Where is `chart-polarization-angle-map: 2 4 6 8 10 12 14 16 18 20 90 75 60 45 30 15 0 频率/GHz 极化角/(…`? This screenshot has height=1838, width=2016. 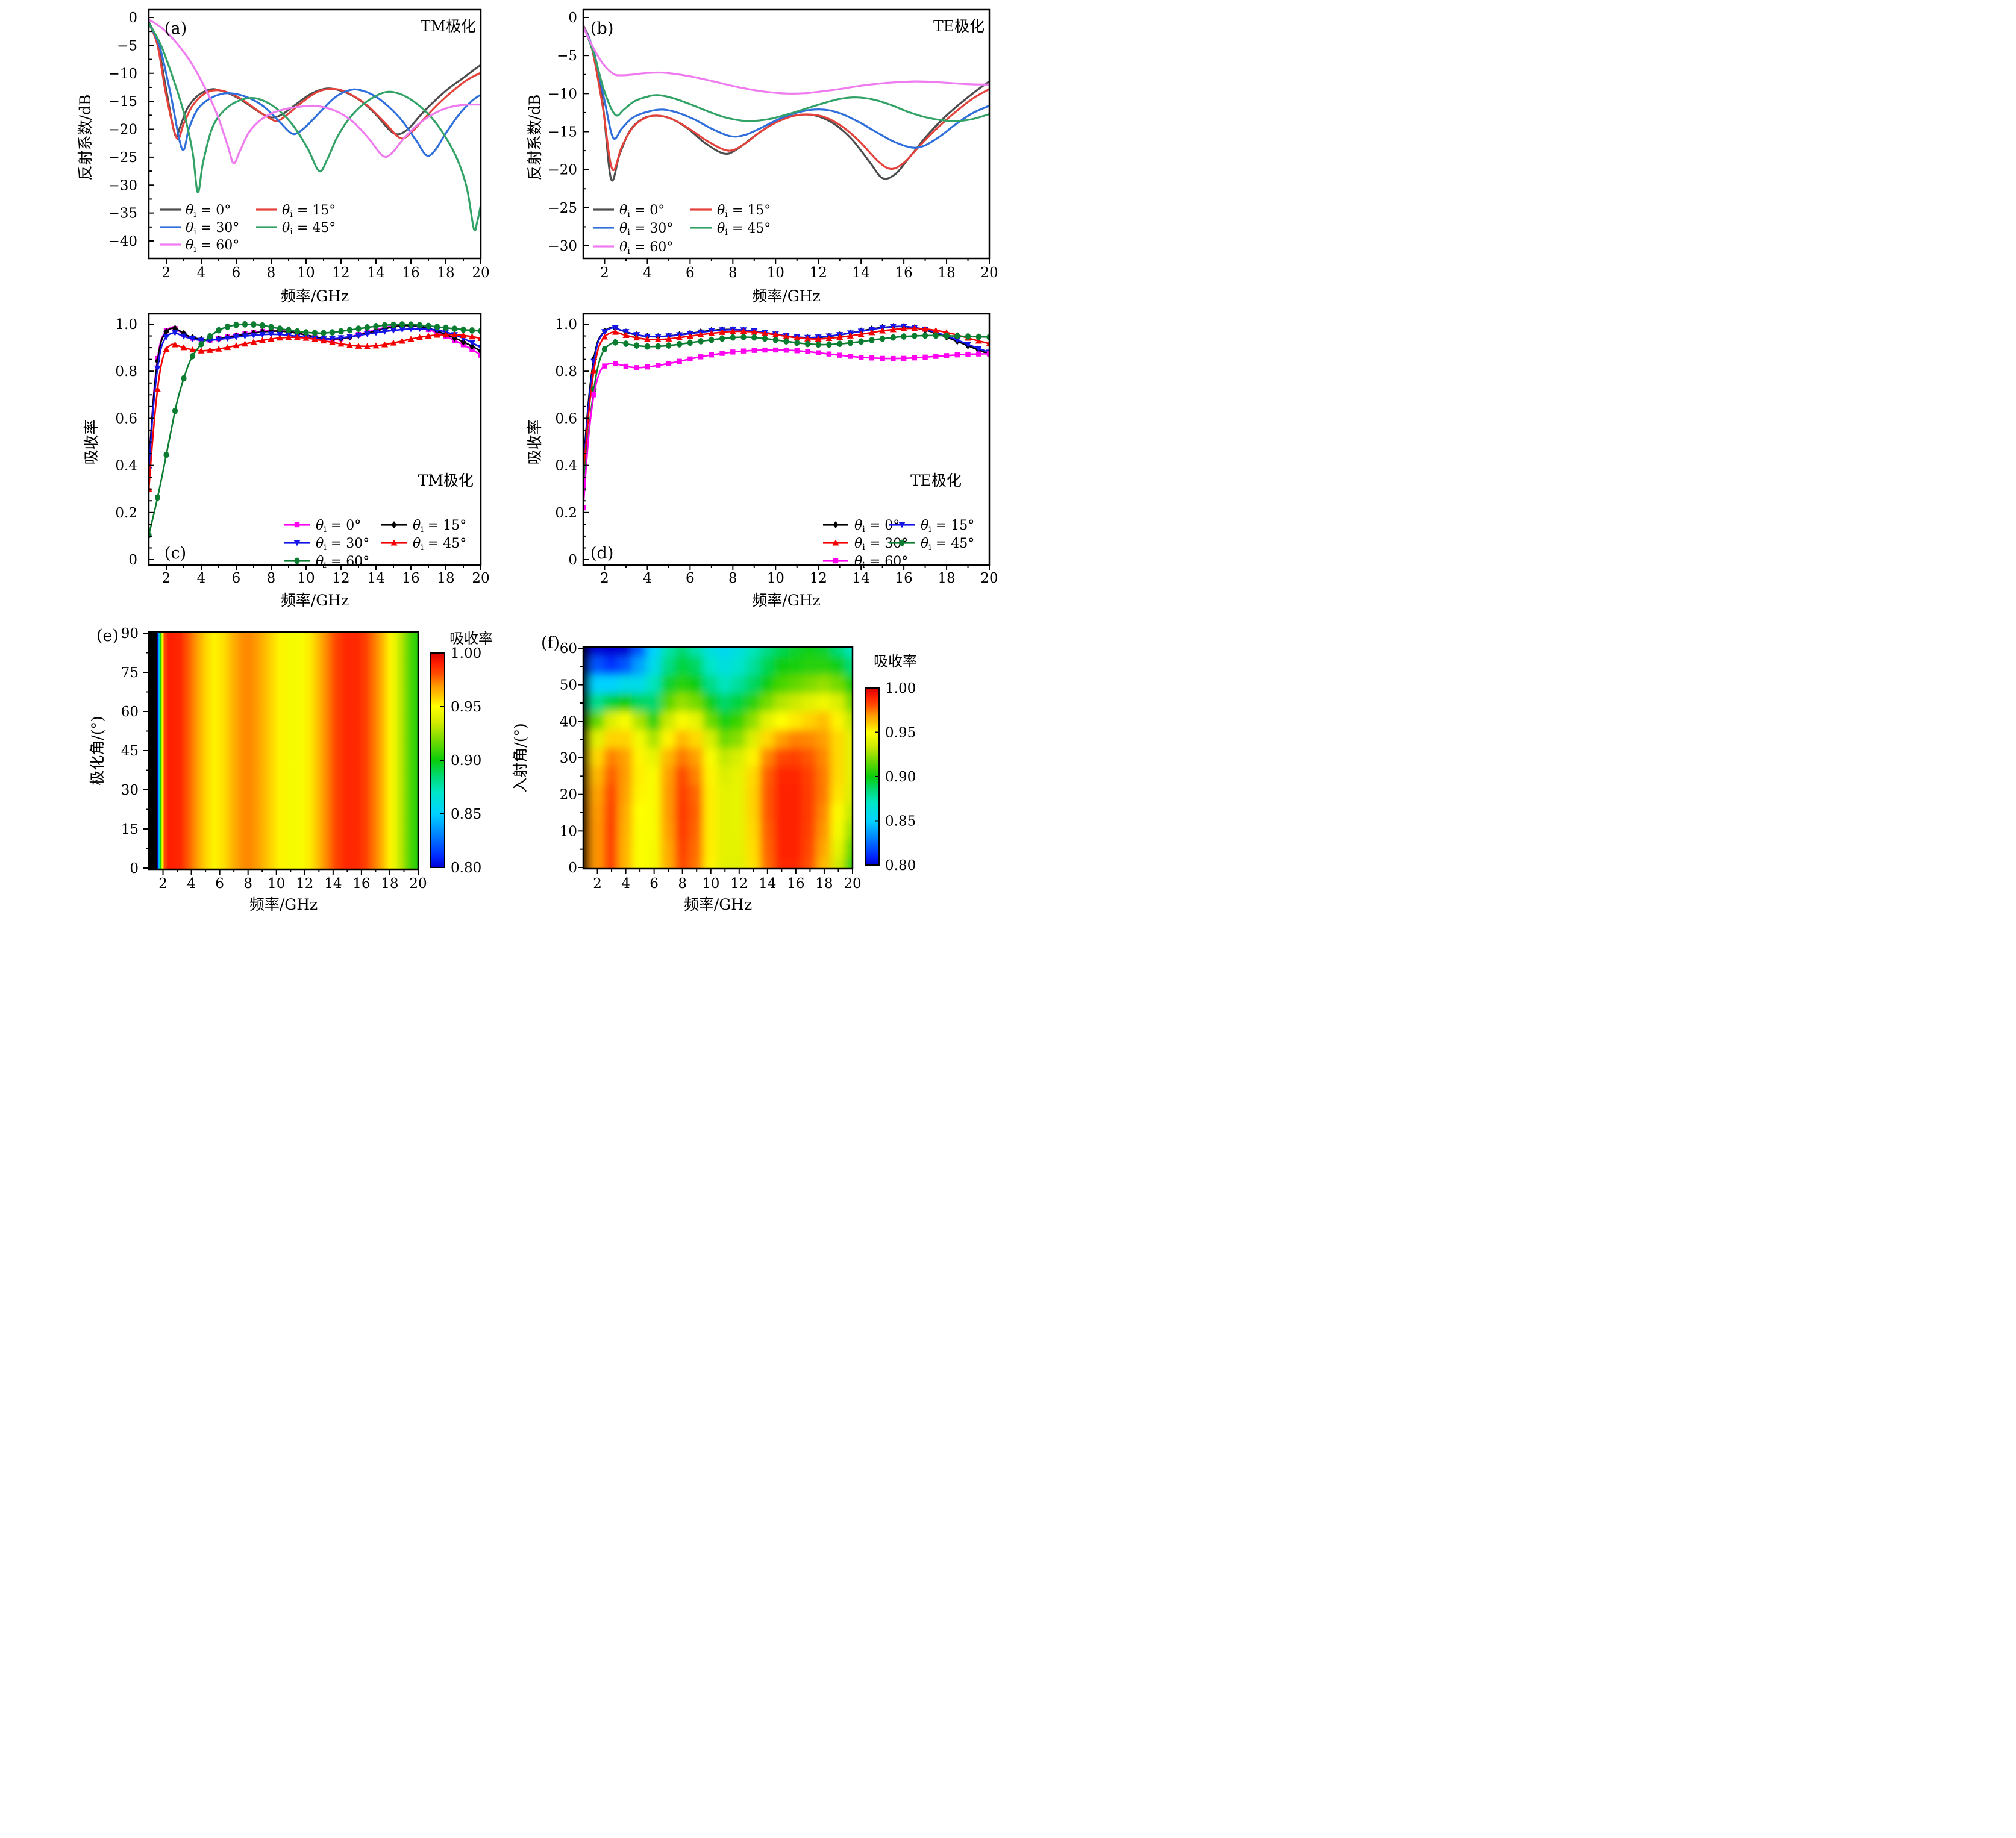 chart-polarization-angle-map: 2 4 6 8 10 12 14 16 18 20 90 75 60 45 30 15 0 频率/GHz 极化角/(… is located at coordinates (291, 769).